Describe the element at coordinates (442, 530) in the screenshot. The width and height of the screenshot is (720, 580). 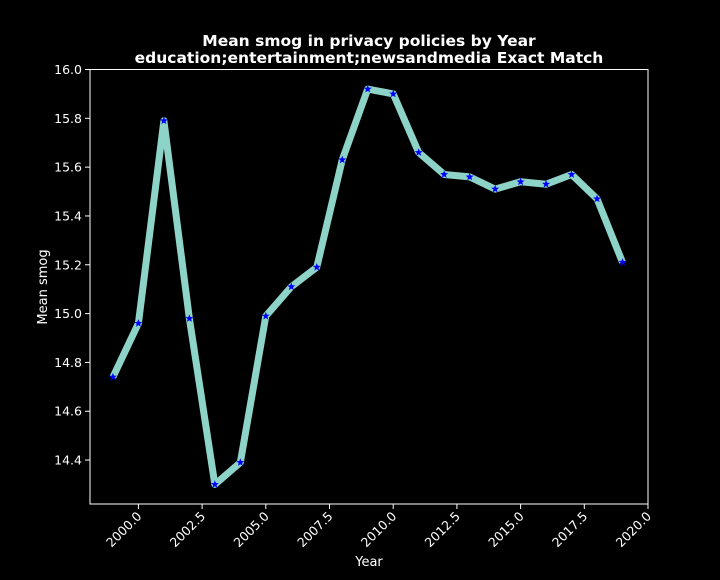
I see `x-tick-label: 2012.5` at that location.